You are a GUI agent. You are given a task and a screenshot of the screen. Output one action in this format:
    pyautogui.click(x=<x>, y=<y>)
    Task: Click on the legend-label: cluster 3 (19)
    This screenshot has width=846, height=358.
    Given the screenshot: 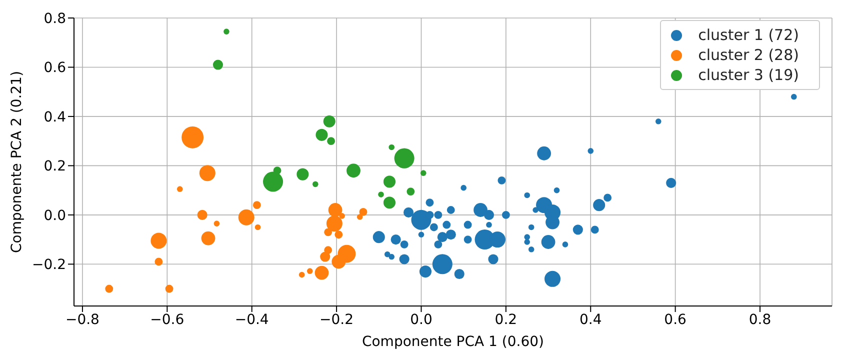 What is the action you would take?
    pyautogui.click(x=748, y=75)
    